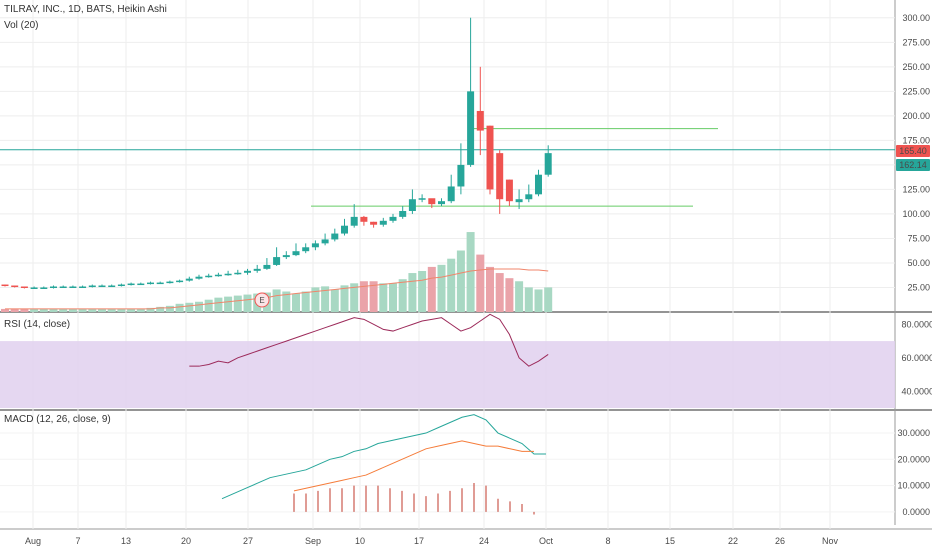  What do you see at coordinates (313, 541) in the screenshot?
I see `x-tick-label: Sep` at bounding box center [313, 541].